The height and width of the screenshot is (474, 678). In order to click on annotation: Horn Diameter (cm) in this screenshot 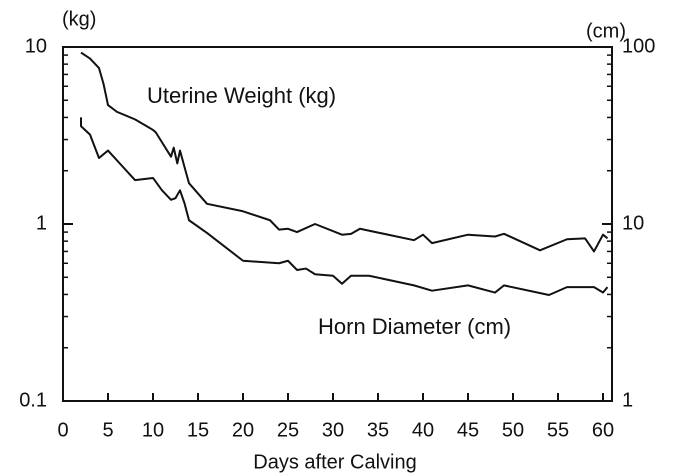, I will do `click(414, 326)`.